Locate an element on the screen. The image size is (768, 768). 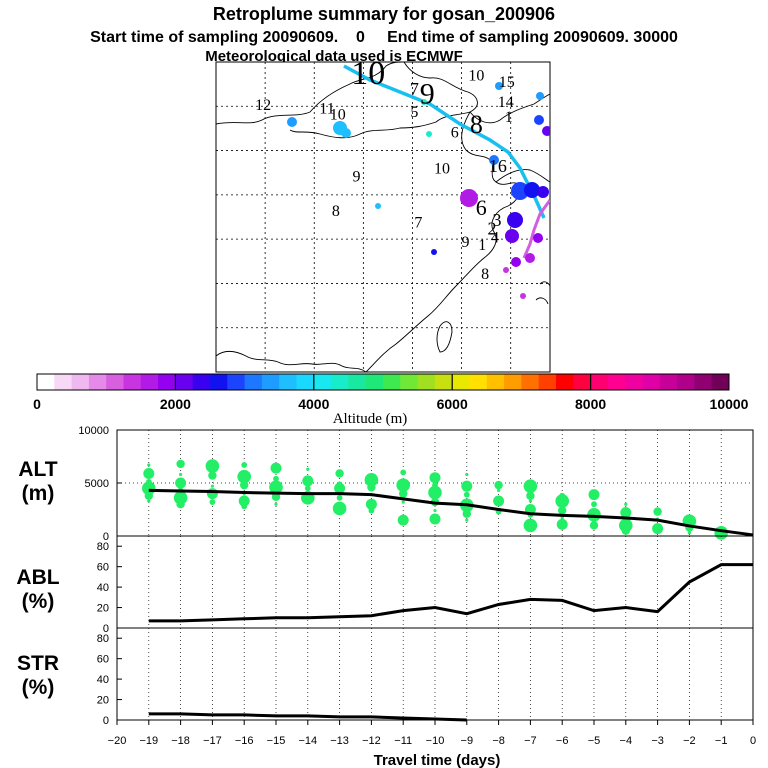
x-tick-label: −15 is located at coordinates (276, 741).